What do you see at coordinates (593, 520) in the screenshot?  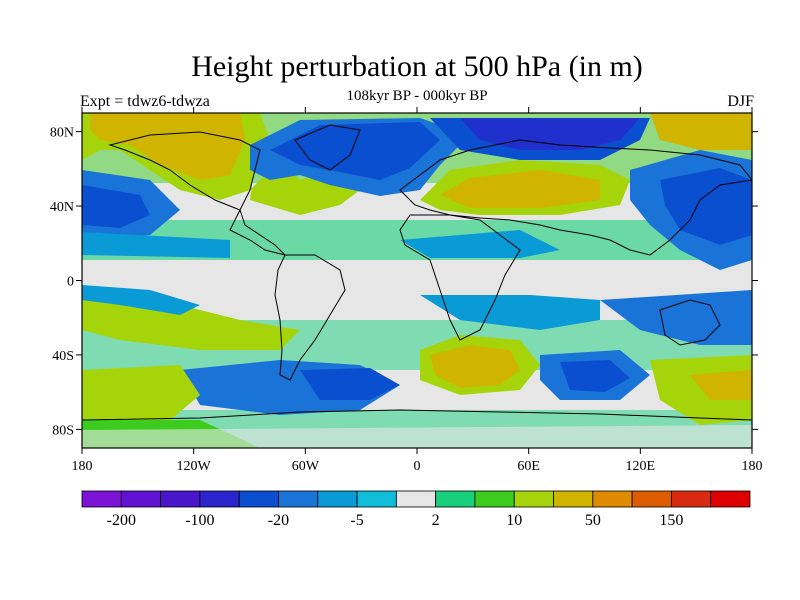 I see `colorbar-label: 50` at bounding box center [593, 520].